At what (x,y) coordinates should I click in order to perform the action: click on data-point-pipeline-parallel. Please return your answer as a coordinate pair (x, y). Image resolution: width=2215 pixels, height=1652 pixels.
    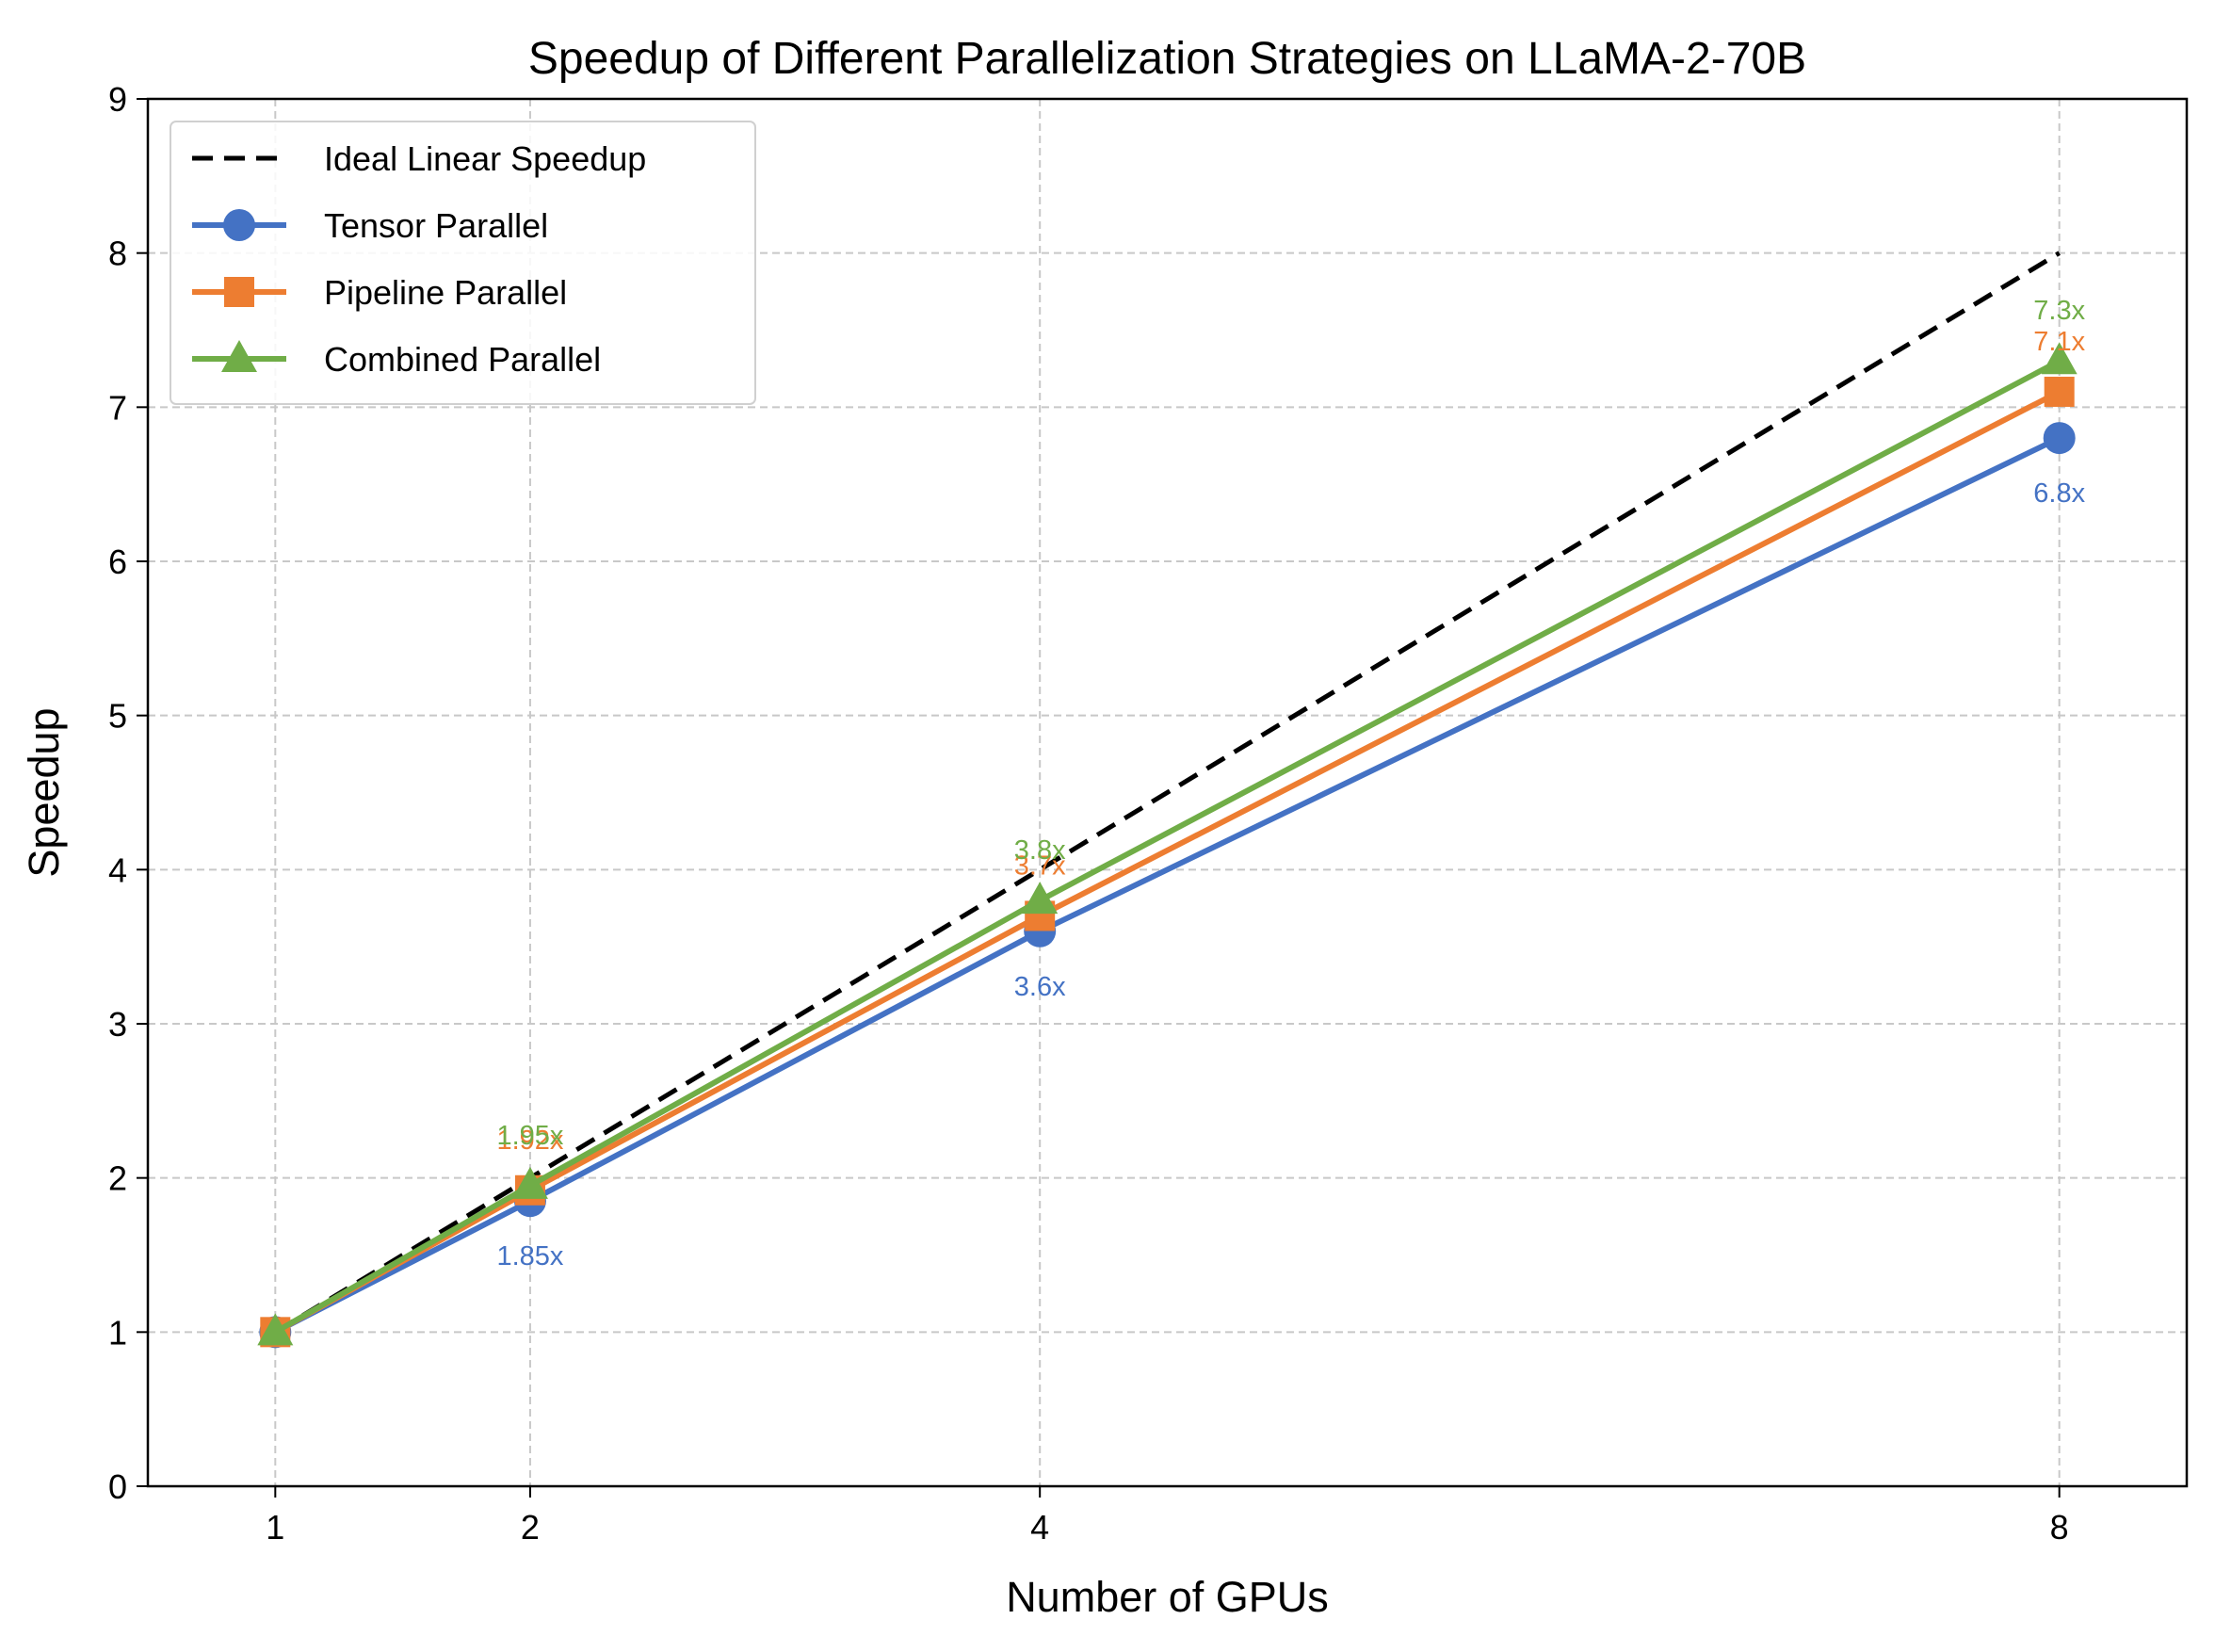
    Looking at the image, I should click on (2059, 391).